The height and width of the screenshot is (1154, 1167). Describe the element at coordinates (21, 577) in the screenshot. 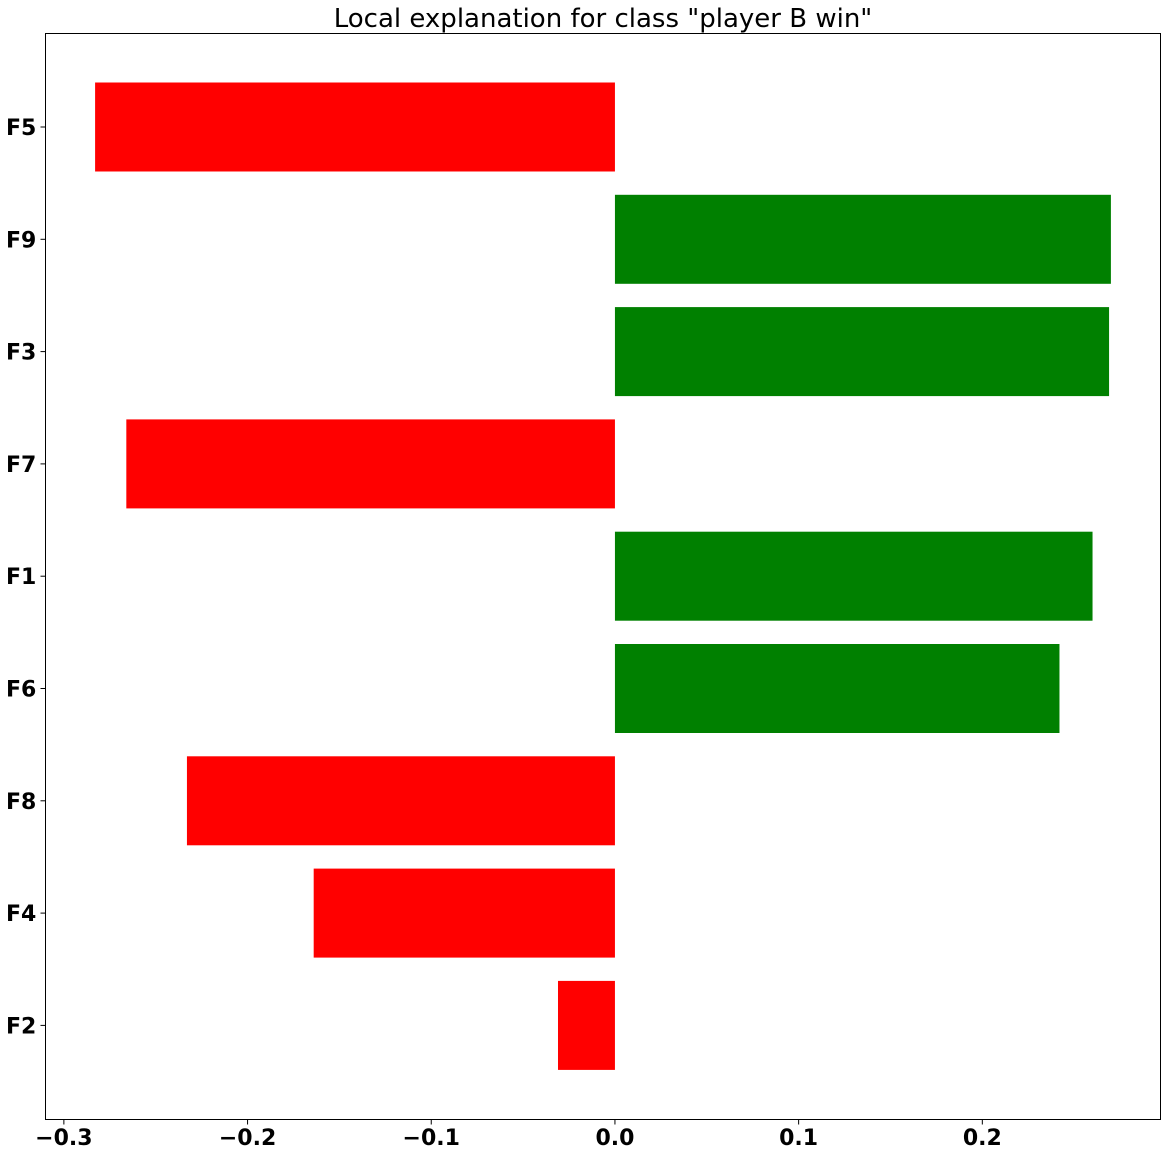

I see `y-tick-label: F1` at that location.